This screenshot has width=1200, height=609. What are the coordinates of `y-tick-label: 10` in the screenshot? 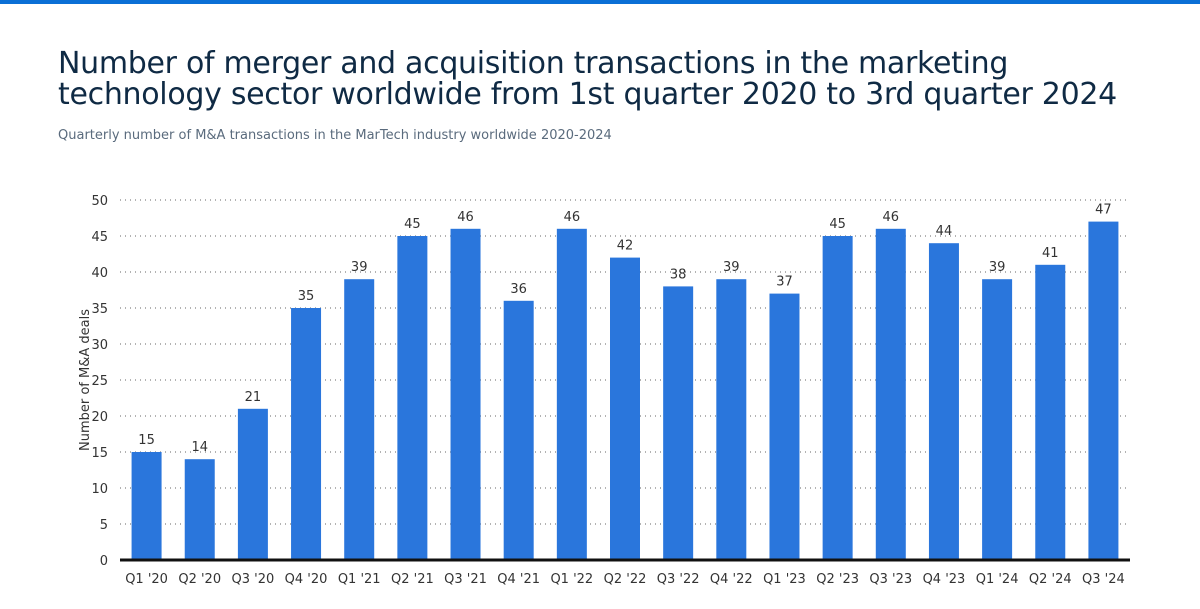 It's located at (99, 489).